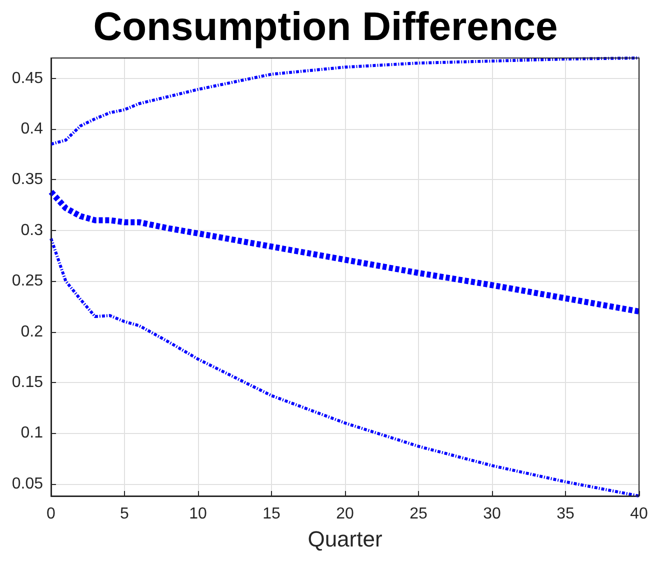 This screenshot has height=565, width=651. Describe the element at coordinates (271, 514) in the screenshot. I see `x-tick-label: 15` at that location.